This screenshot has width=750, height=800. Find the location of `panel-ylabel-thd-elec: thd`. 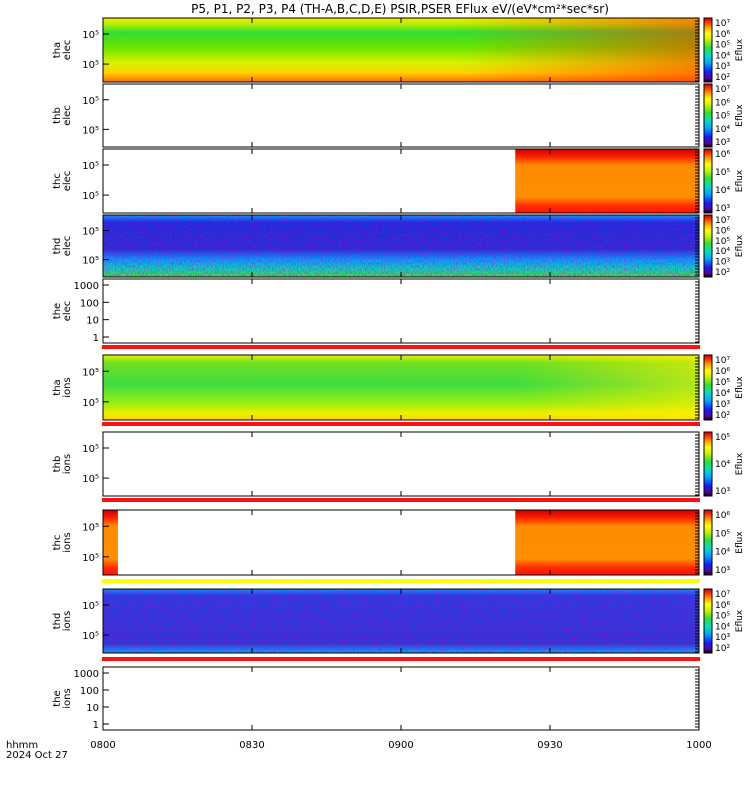

panel-ylabel-thd-elec: thd is located at coordinates (57, 246).